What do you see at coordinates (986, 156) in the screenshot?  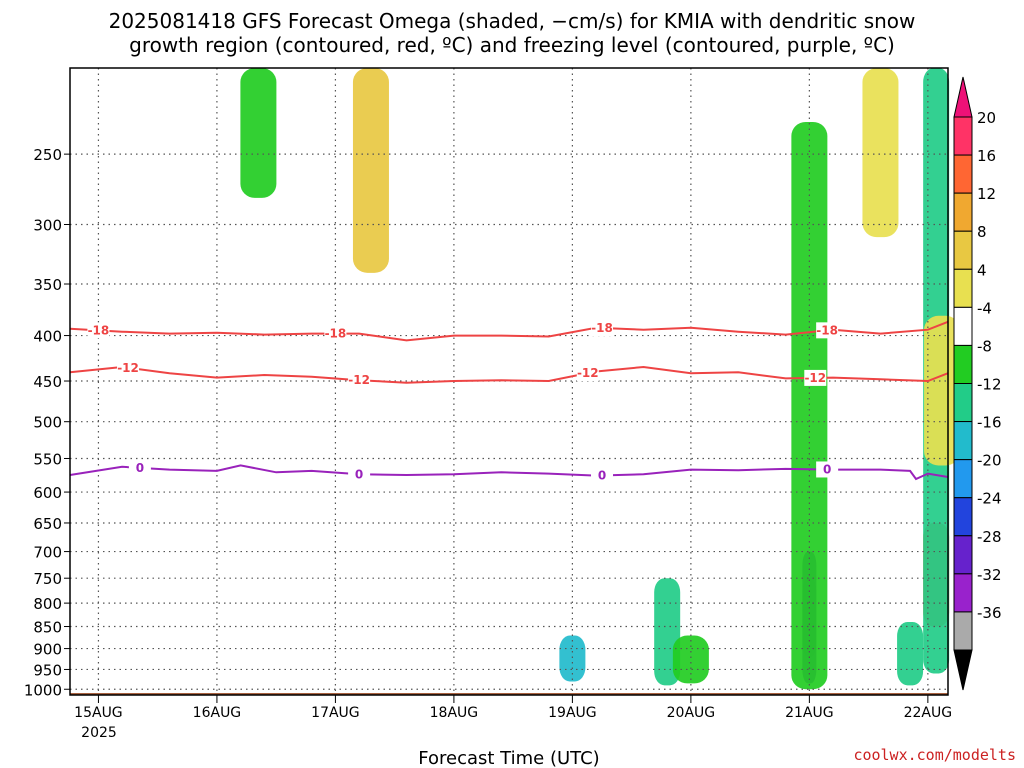 I see `colorbar-label-1: 16` at bounding box center [986, 156].